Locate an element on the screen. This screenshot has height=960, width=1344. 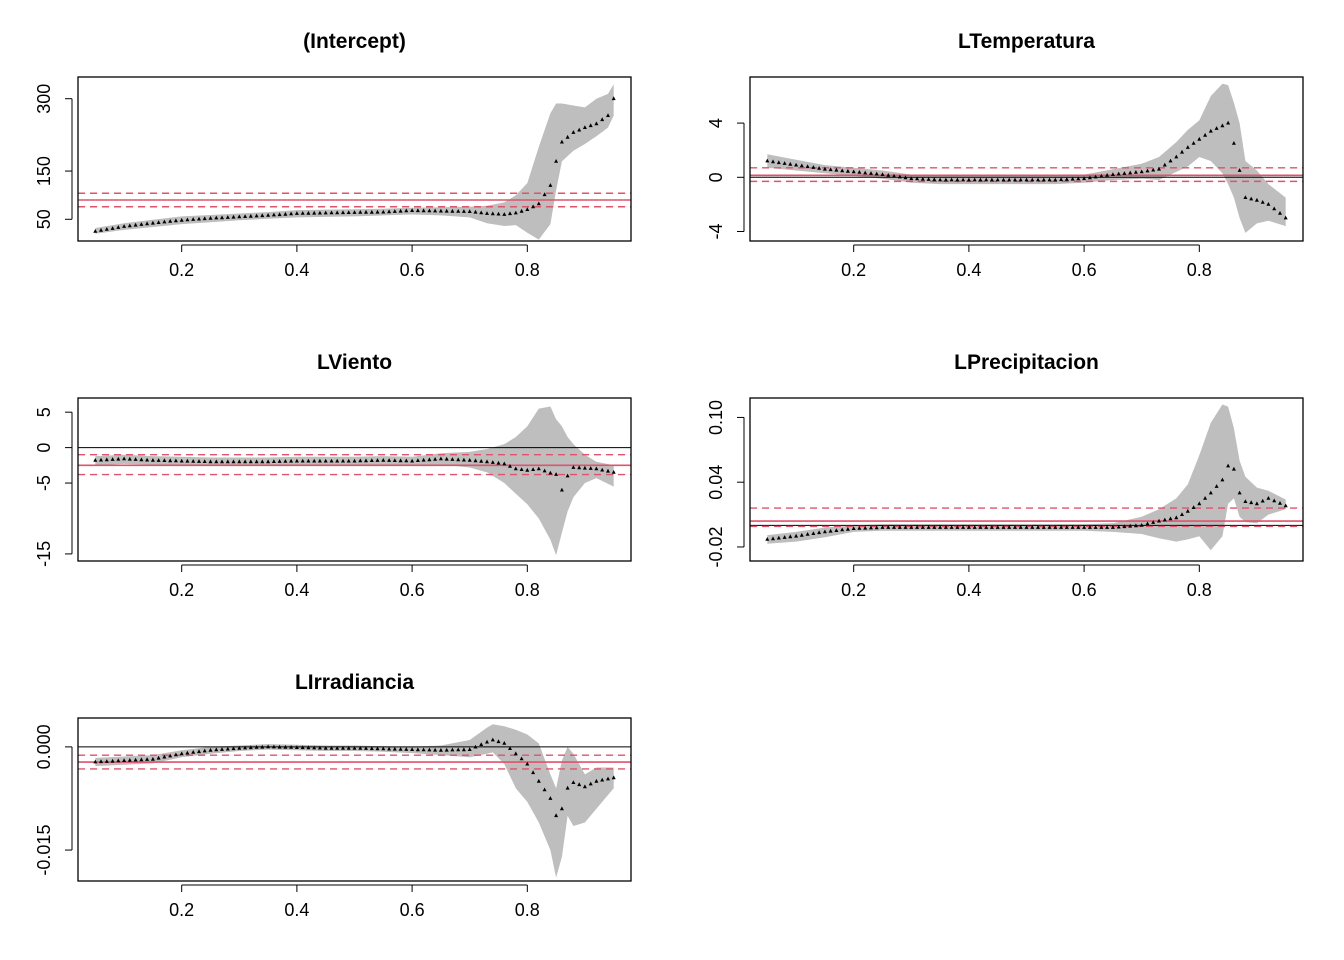
x-tick-label: 0.4 is located at coordinates (968, 270).